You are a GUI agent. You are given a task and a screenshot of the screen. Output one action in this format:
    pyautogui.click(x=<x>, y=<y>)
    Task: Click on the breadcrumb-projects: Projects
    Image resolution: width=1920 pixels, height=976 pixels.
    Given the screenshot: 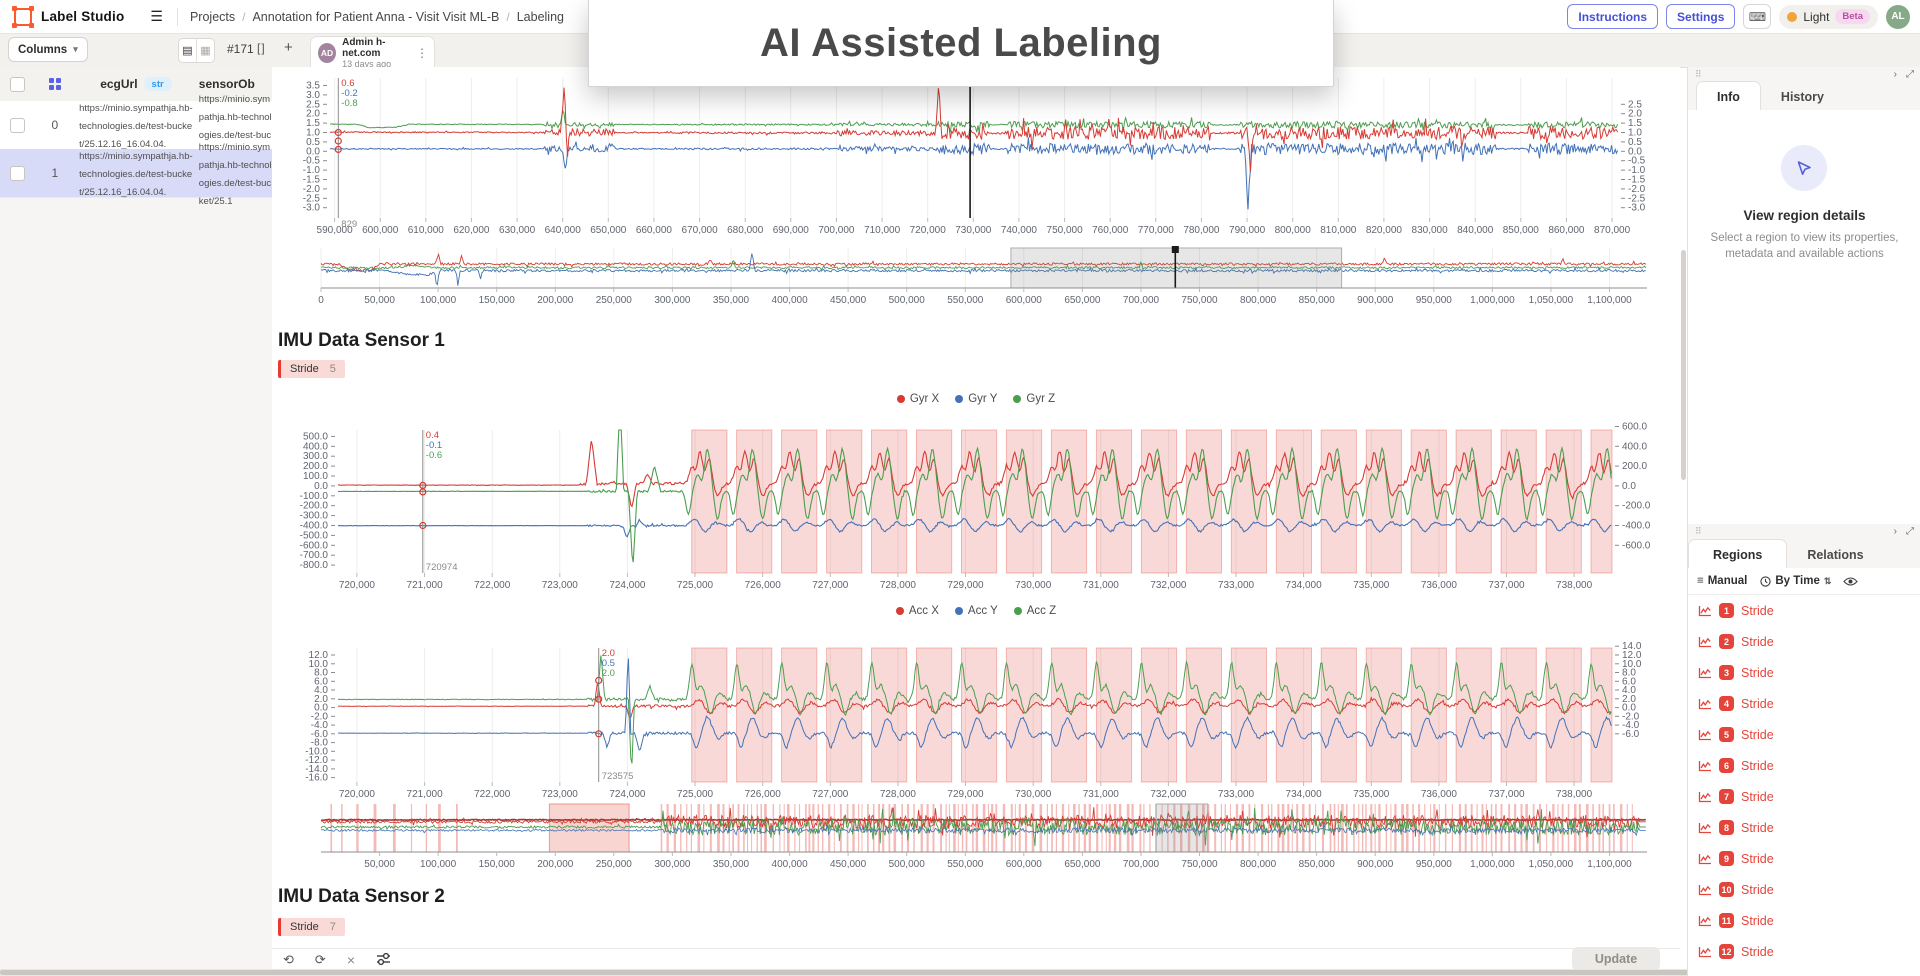 What is the action you would take?
    pyautogui.click(x=212, y=16)
    